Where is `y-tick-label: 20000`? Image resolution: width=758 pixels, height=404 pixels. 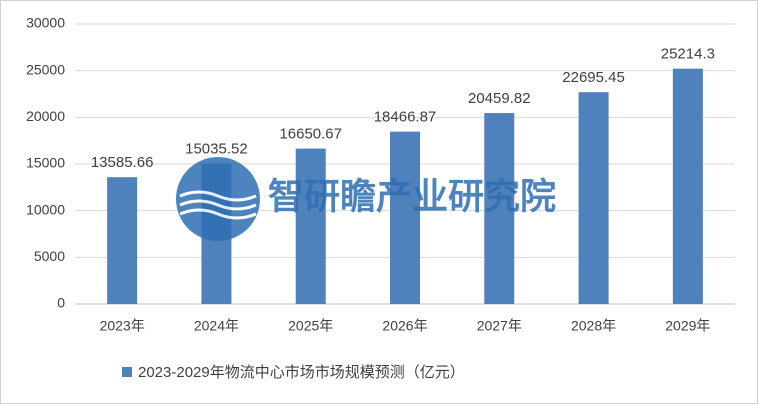
y-tick-label: 20000 is located at coordinates (45, 116).